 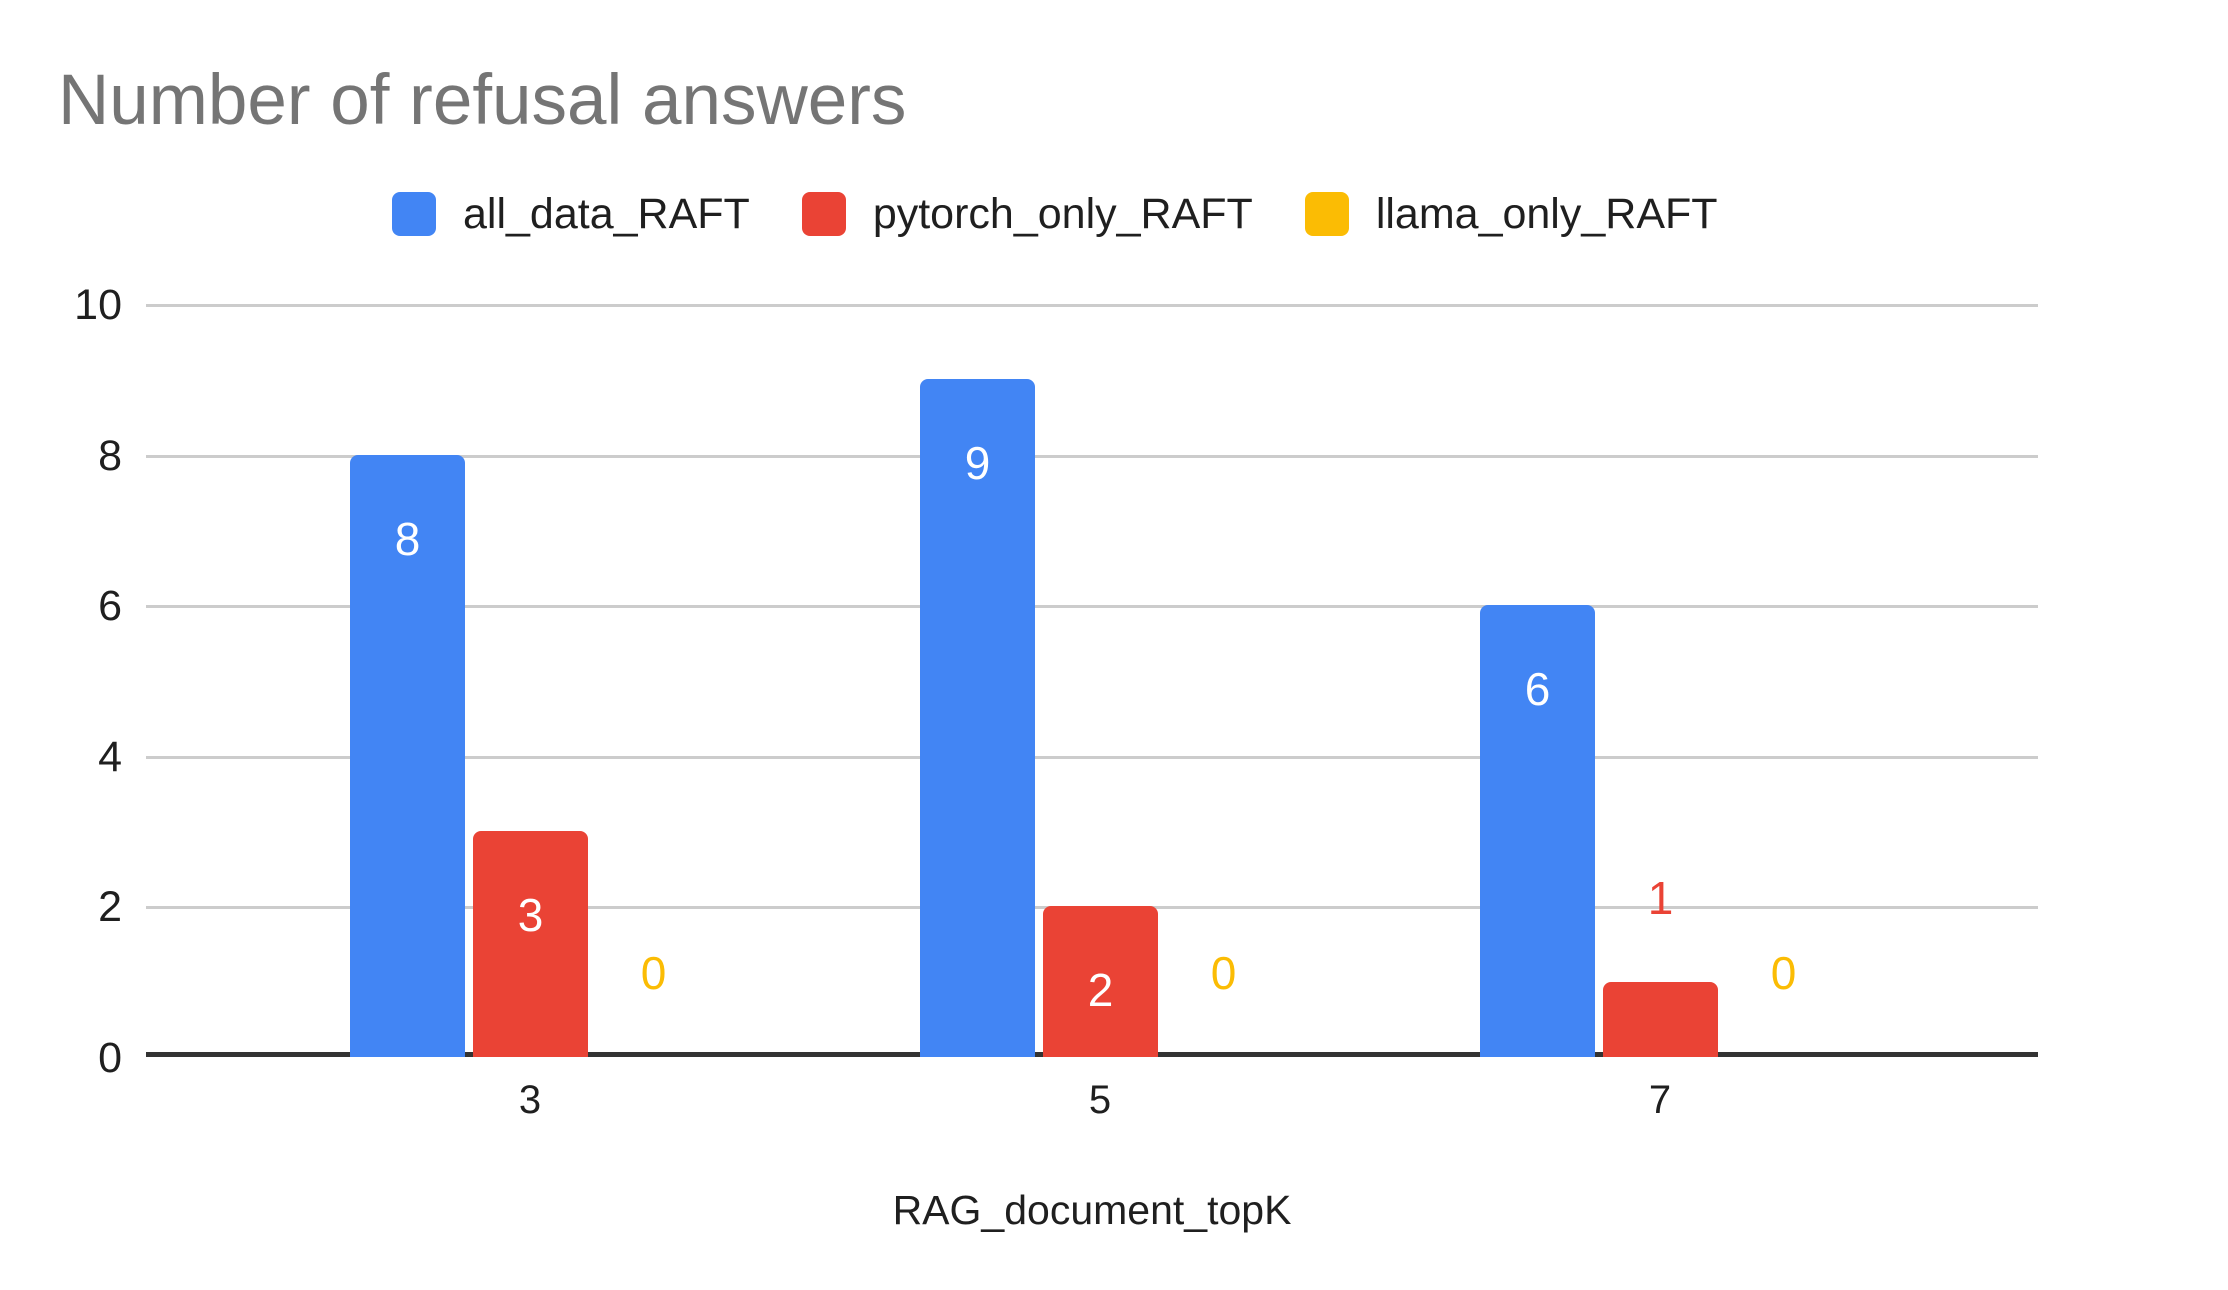 I want to click on x-tick-label: 7, so click(x=1660, y=1100).